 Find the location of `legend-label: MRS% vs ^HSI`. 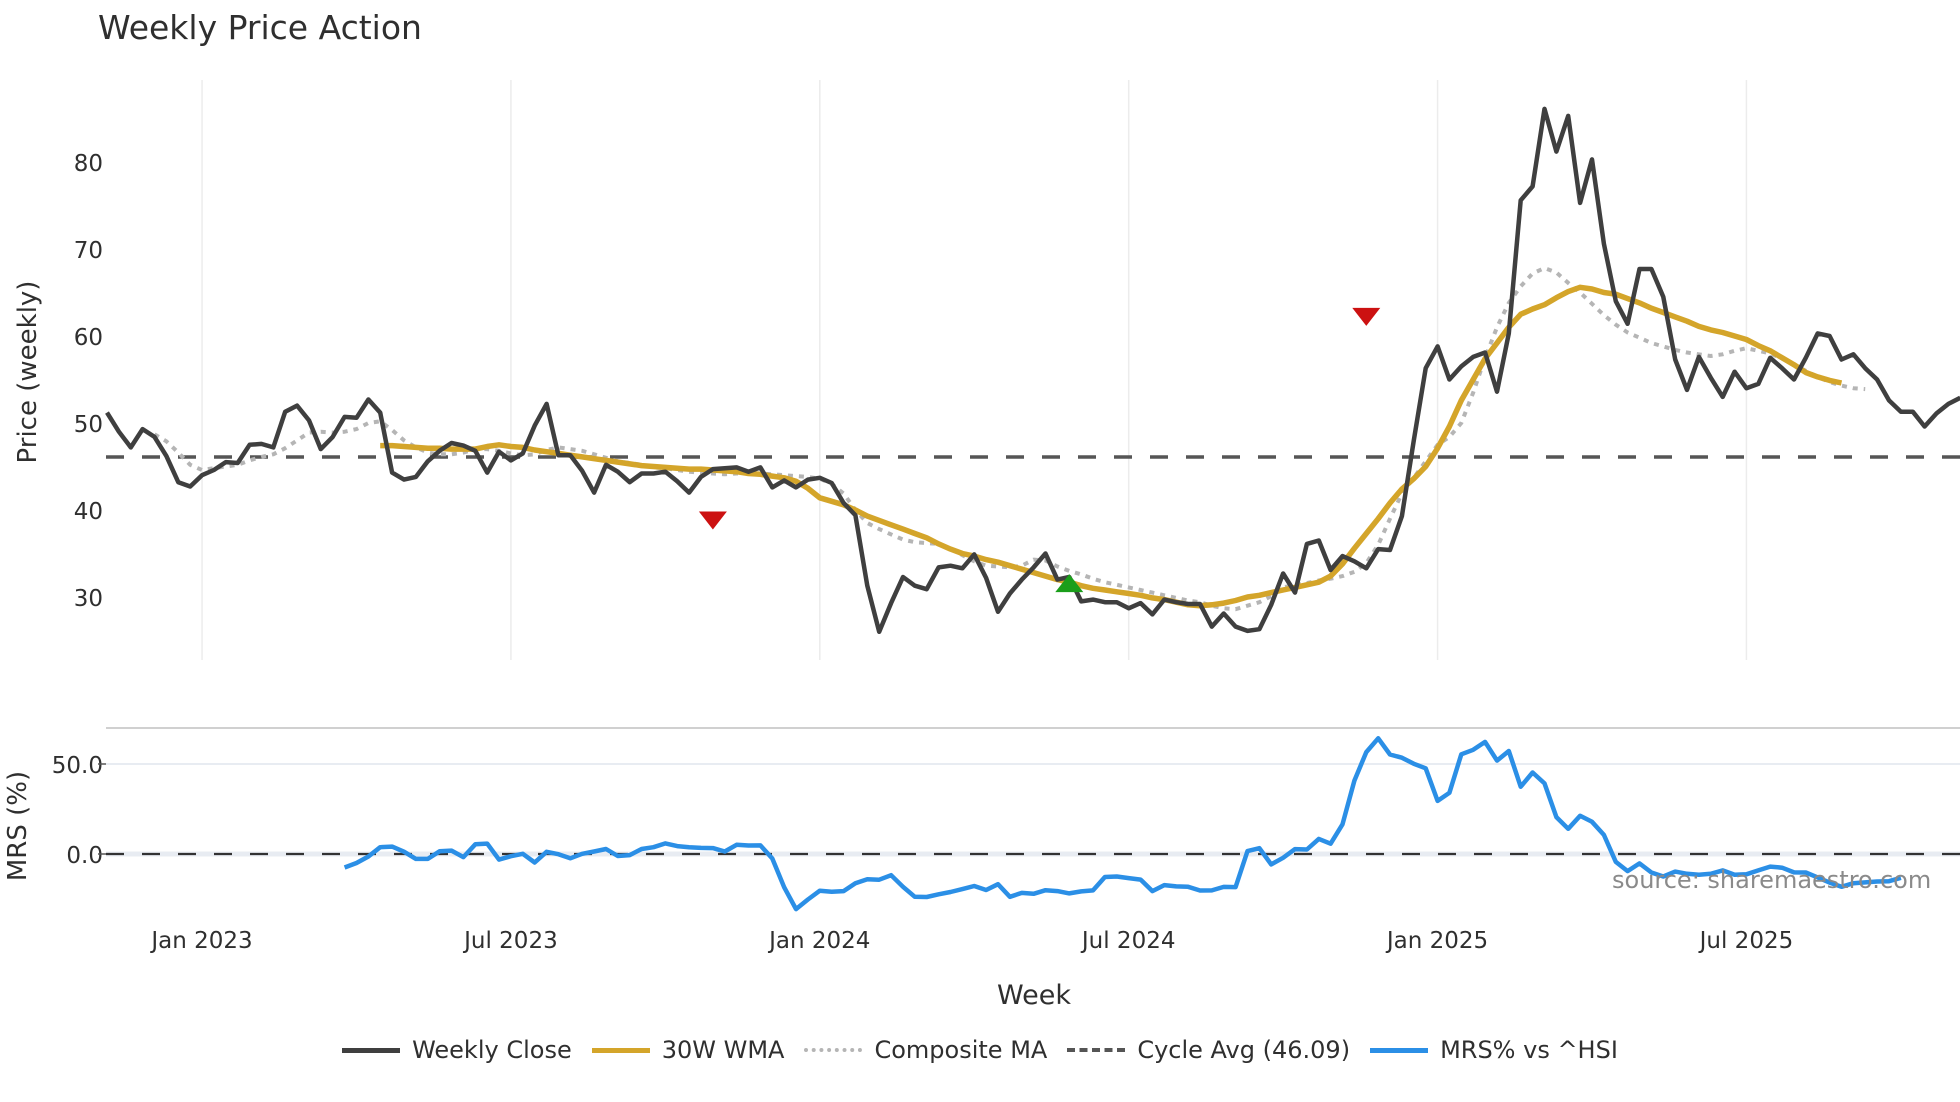

legend-label: MRS% vs ^HSI is located at coordinates (1529, 1050).